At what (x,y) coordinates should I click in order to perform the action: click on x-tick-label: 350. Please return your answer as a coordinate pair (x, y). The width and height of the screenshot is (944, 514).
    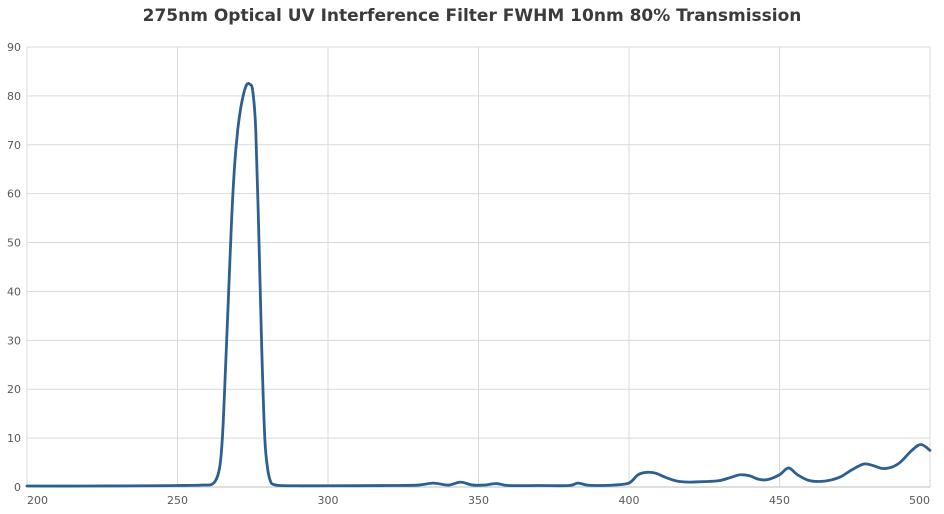
    Looking at the image, I should click on (478, 500).